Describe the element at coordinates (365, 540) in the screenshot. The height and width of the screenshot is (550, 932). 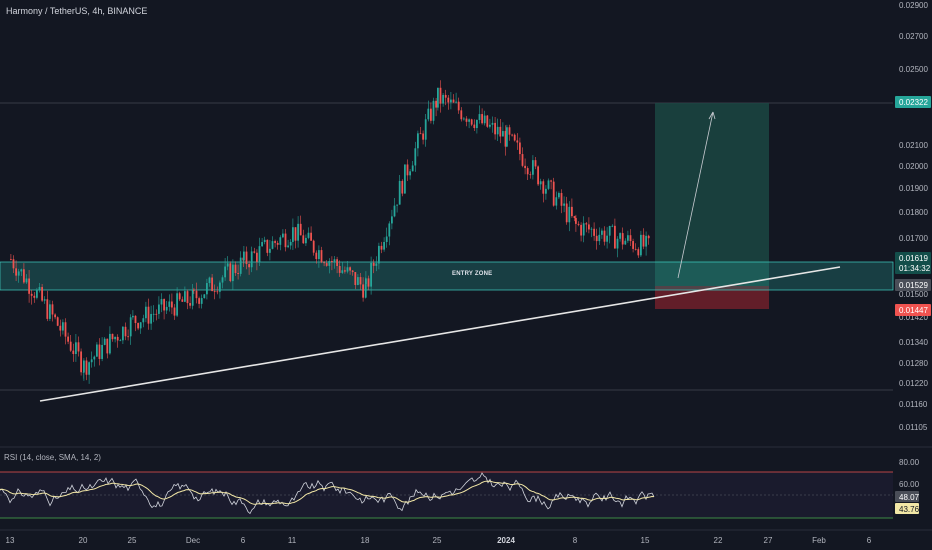
I see `time-tick: 18` at that location.